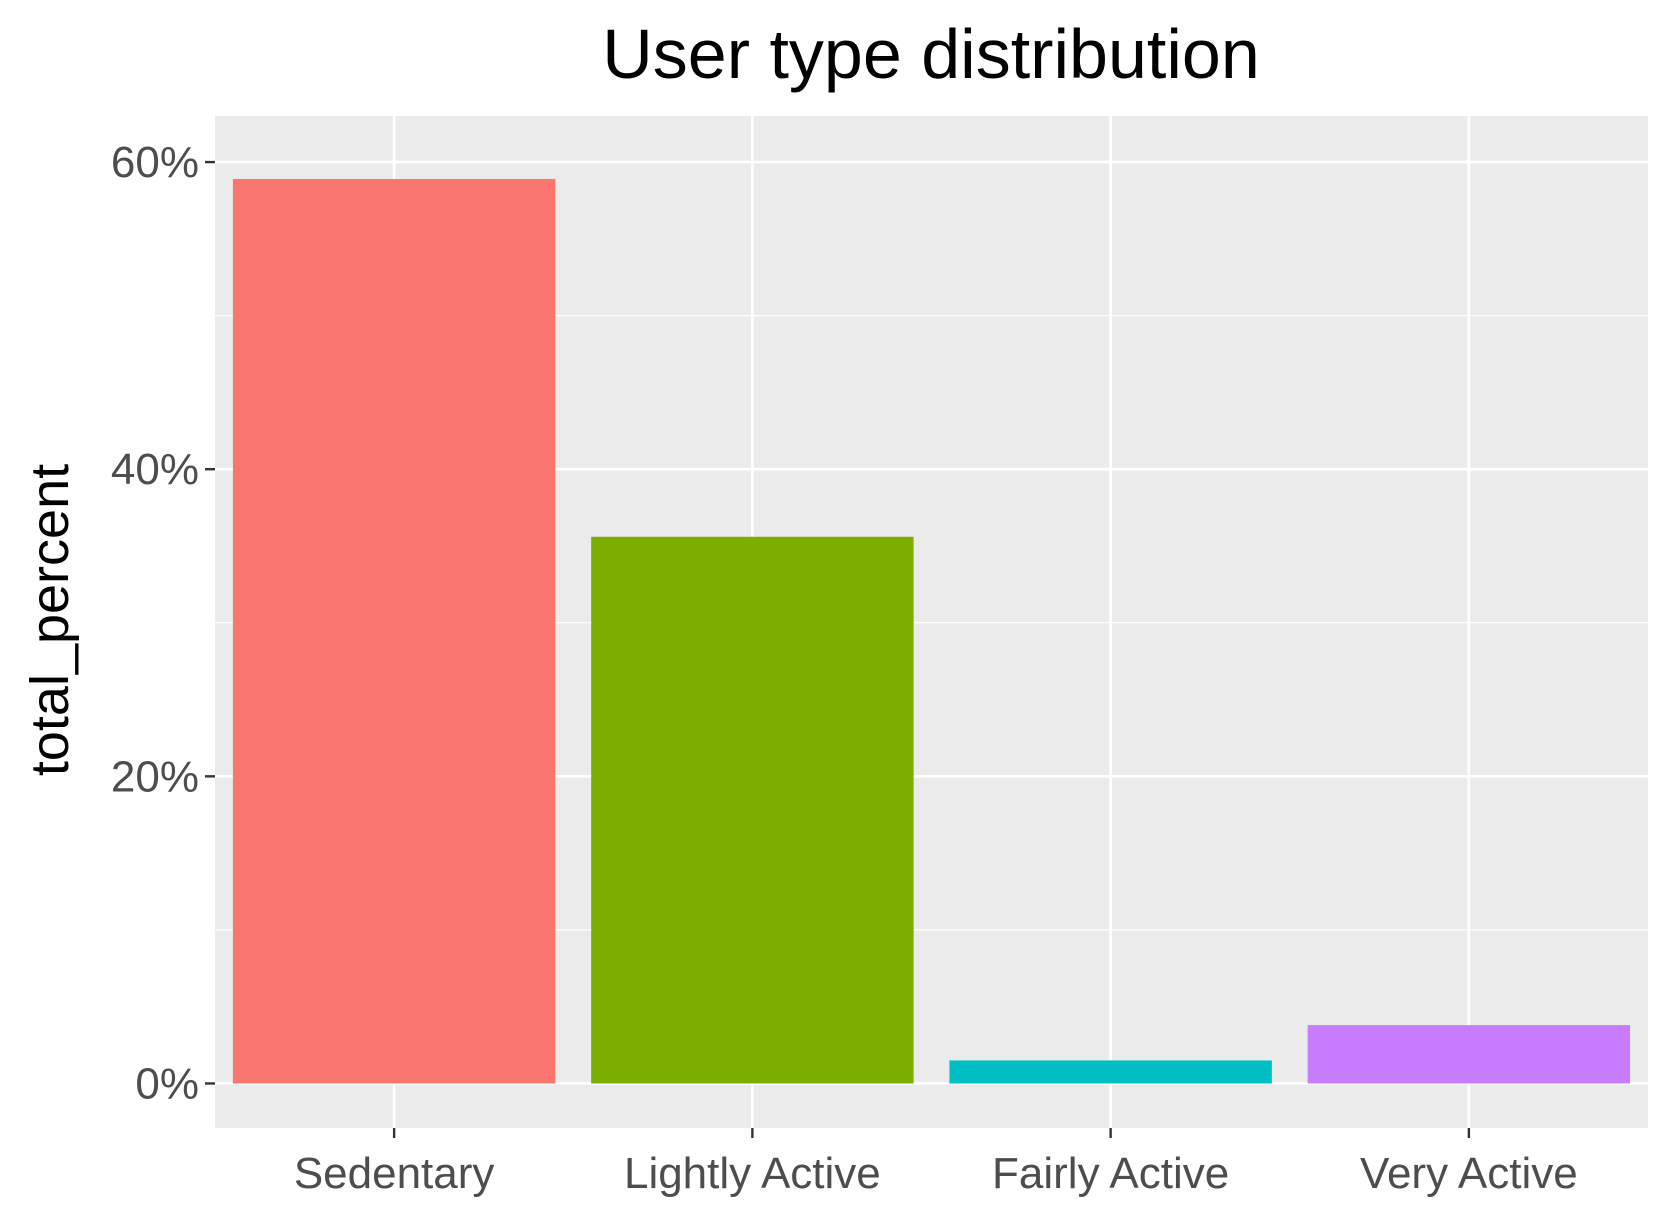  What do you see at coordinates (752, 1173) in the screenshot?
I see `x-tick-label: Lightly Active` at bounding box center [752, 1173].